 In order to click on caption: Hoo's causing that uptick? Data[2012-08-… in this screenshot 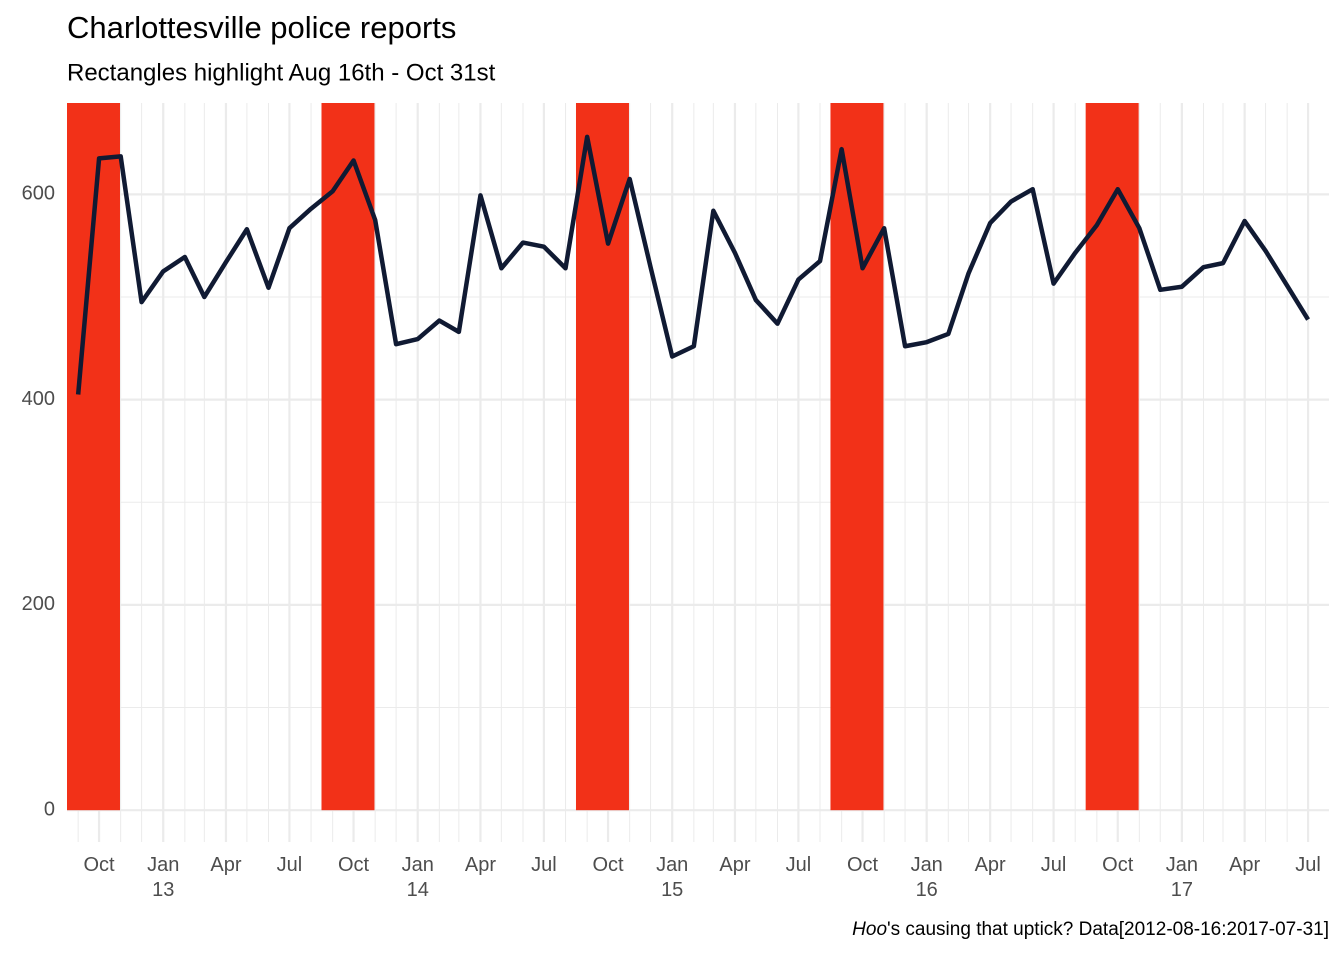, I will do `click(1090, 929)`.